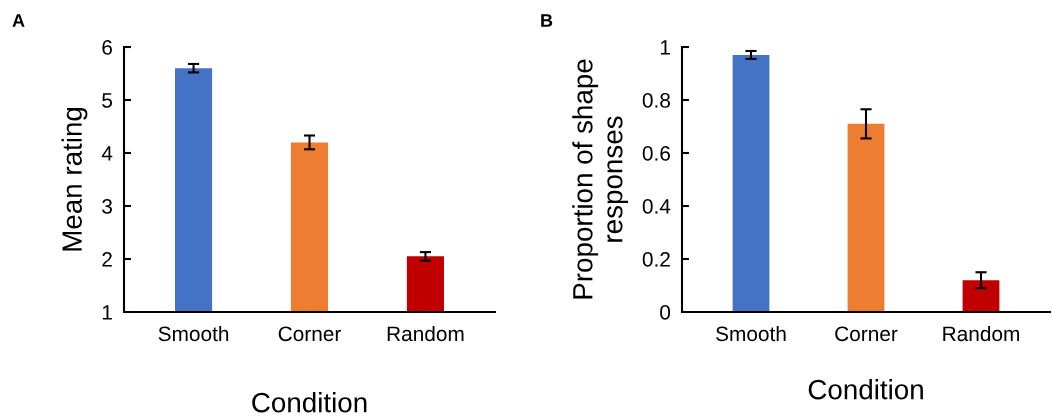  Describe the element at coordinates (18, 20) in the screenshot. I see `chart-title: A` at that location.